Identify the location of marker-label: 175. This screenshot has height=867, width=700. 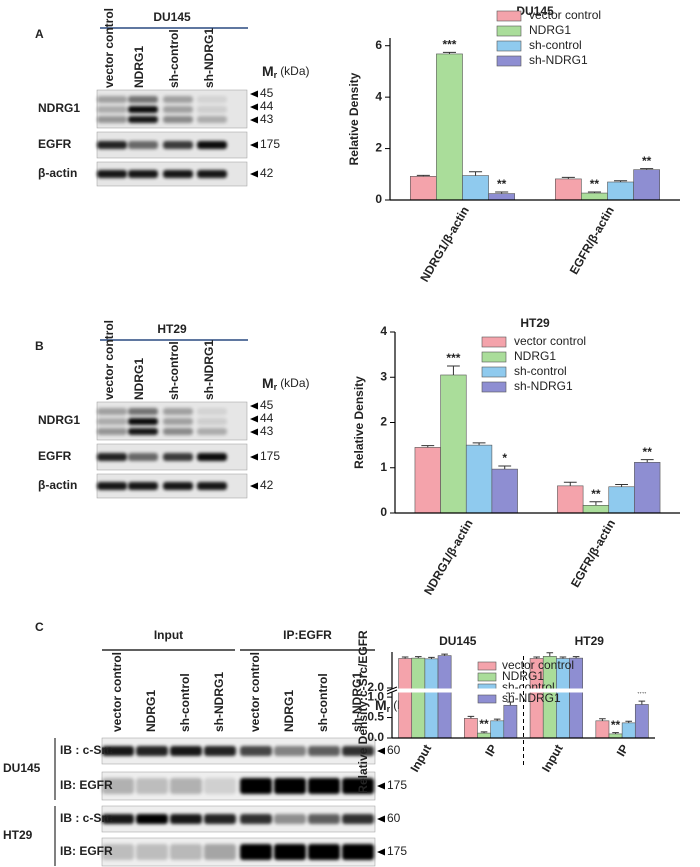
(397, 785).